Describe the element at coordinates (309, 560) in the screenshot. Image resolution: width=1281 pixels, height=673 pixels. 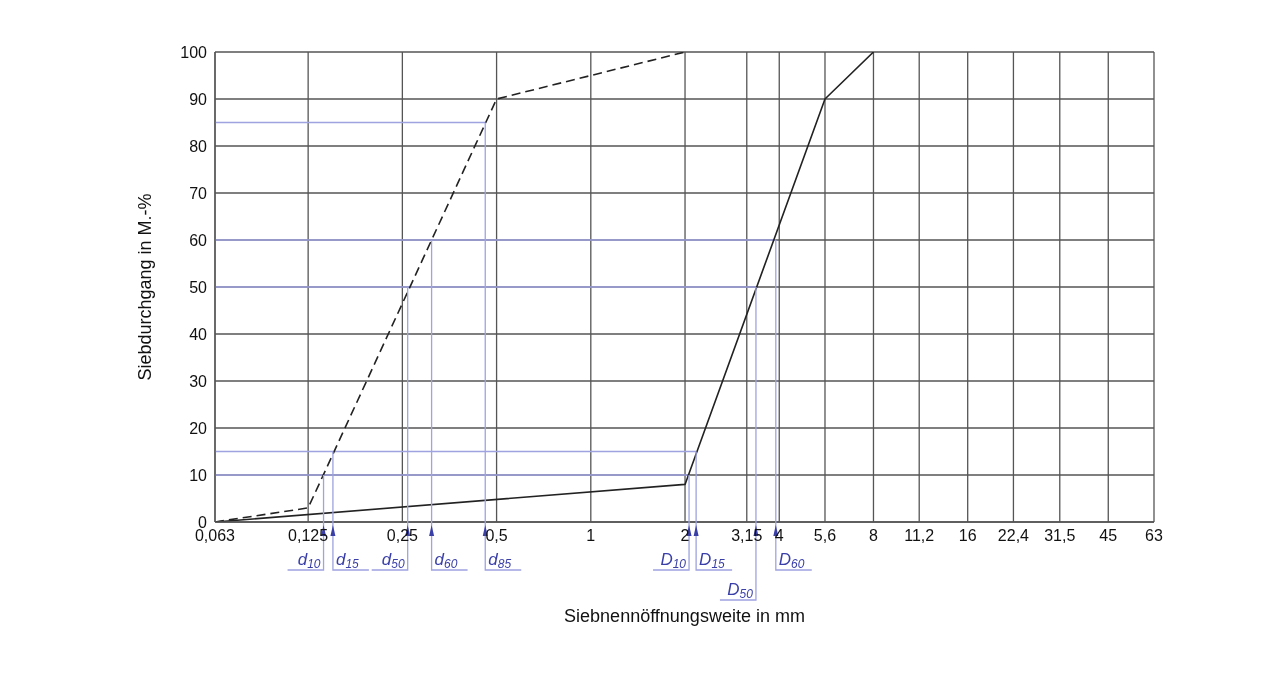
I see `annotation: d$_{10}$` at that location.